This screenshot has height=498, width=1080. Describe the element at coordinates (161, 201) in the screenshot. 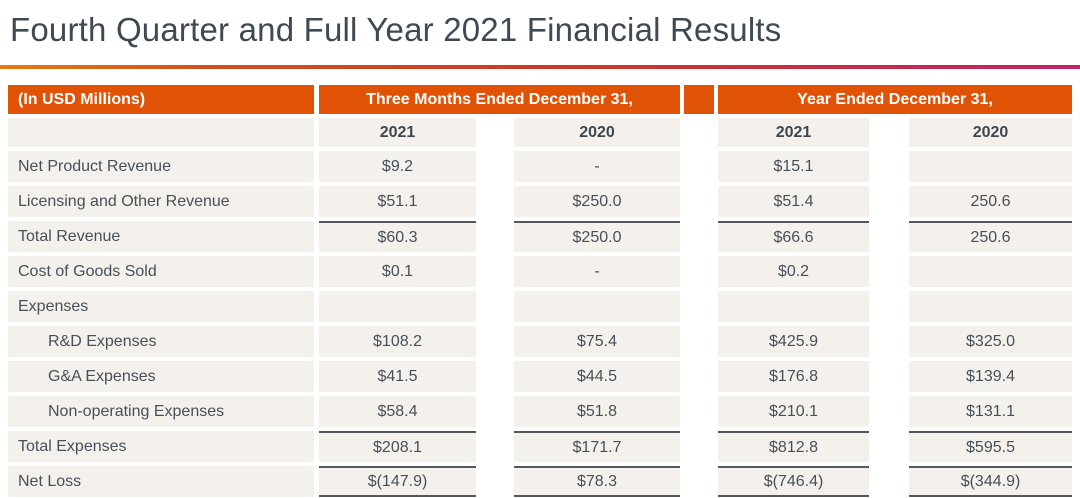

I see `row-label: Licensing and Other Revenue` at that location.